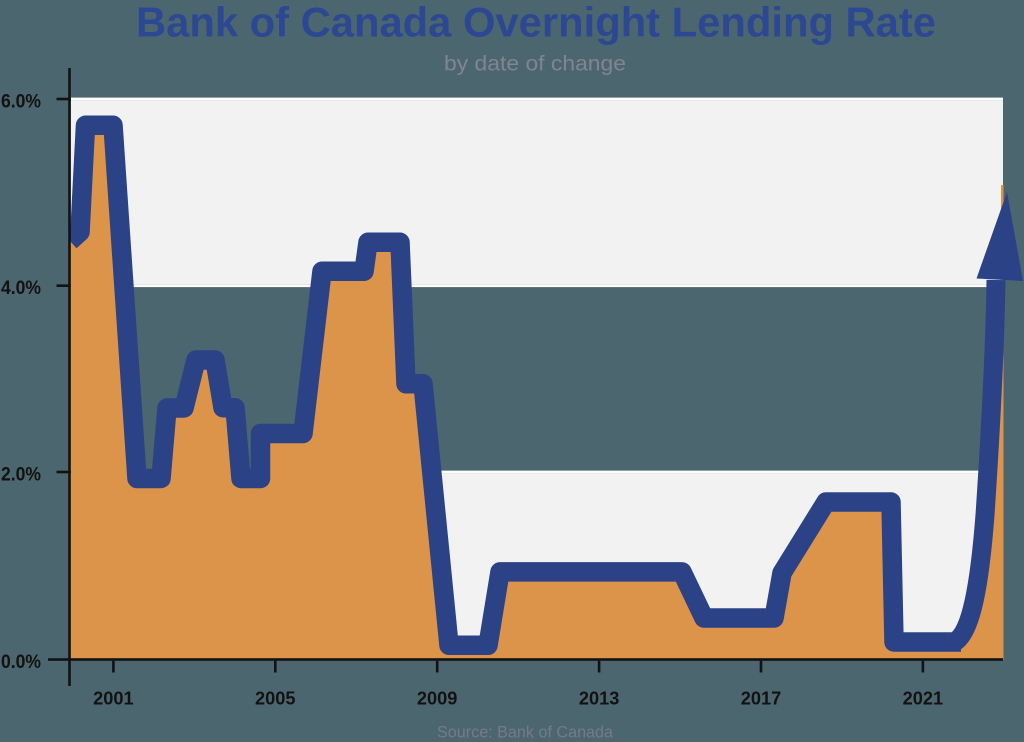  Describe the element at coordinates (525, 732) in the screenshot. I see `svg-text: Source: Bank of Canada` at that location.